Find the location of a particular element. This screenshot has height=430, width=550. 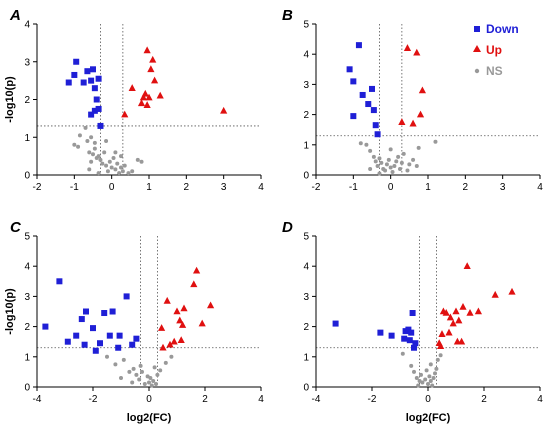

legend-label-up: Up is located at coordinates (494, 50).